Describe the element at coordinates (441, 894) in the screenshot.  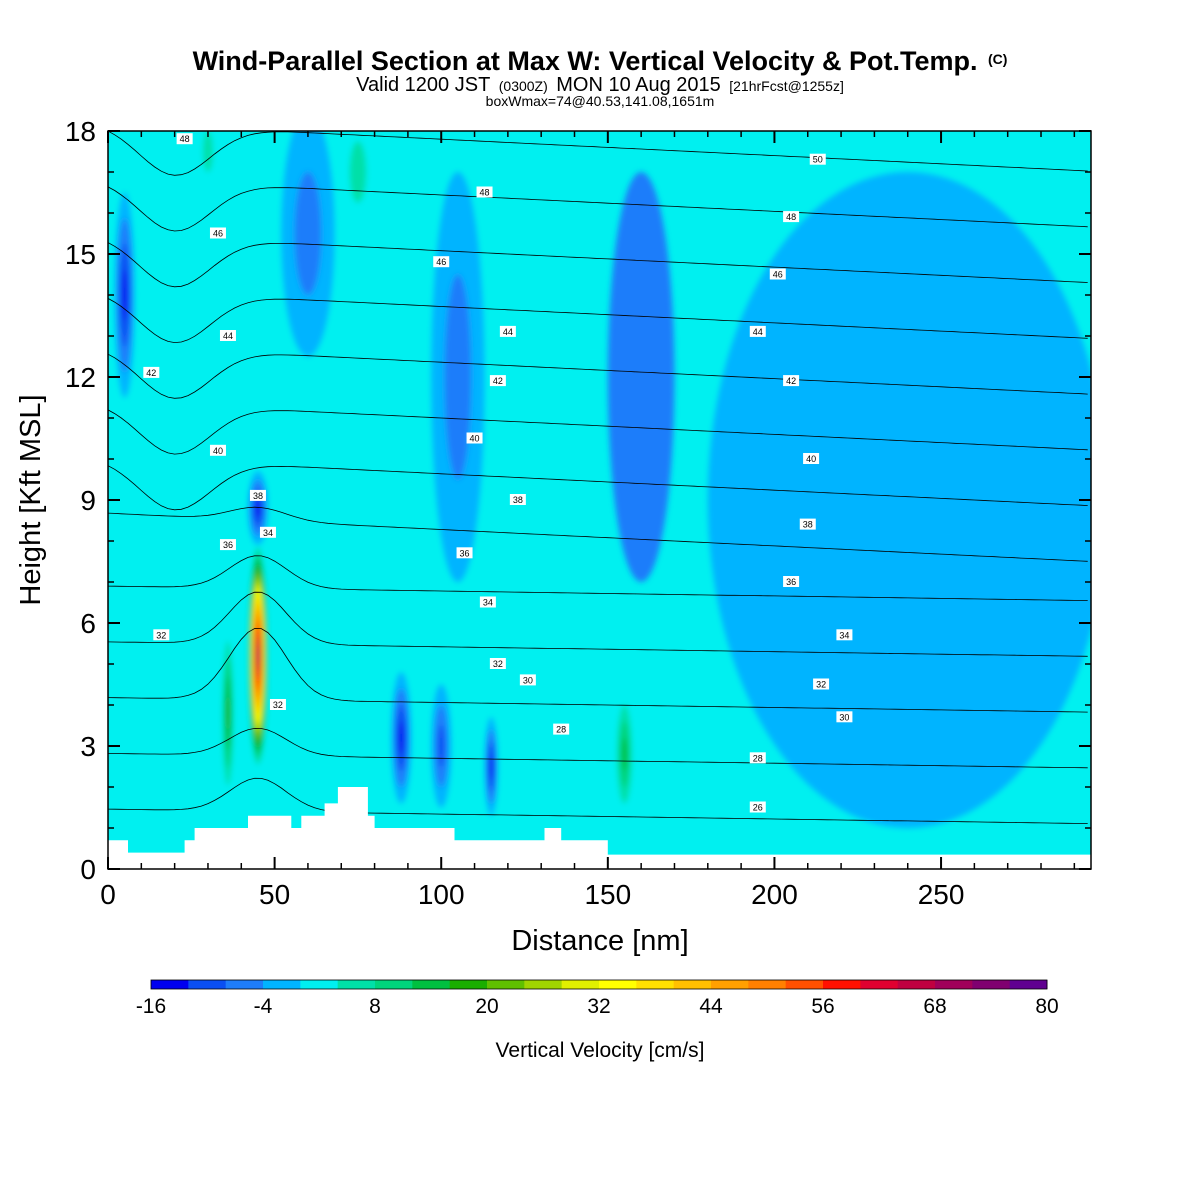
I see `x-tick-label: 100` at that location.